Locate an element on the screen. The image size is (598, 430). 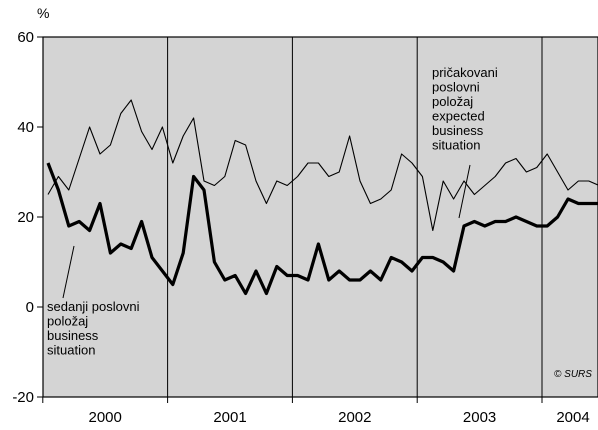
current-label-leader is located at coordinates (68, 272).